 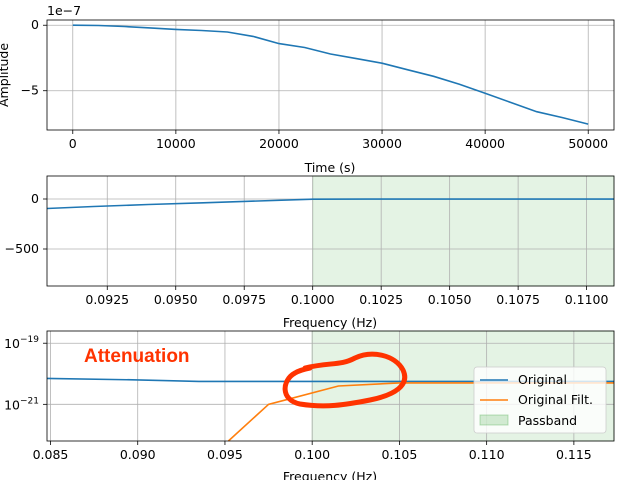 What do you see at coordinates (73, 143) in the screenshot?
I see `time-plot-xtick-label: 0` at bounding box center [73, 143].